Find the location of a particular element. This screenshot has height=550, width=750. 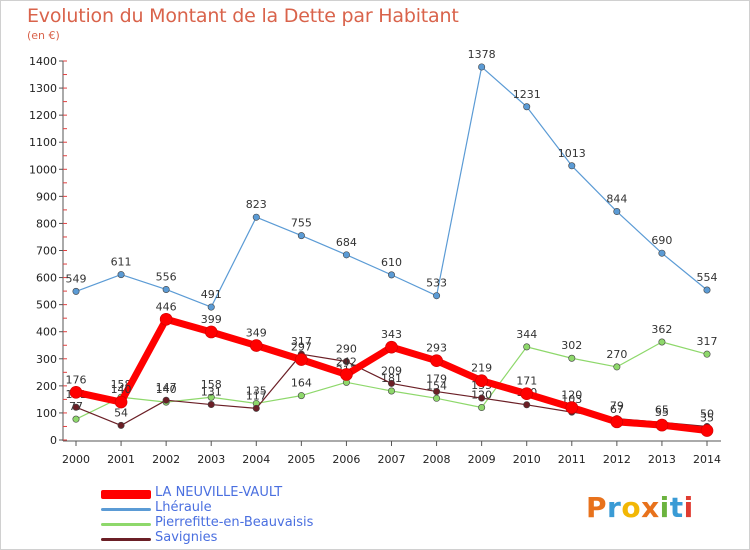

x-tick-label: 2011 is located at coordinates (572, 459).